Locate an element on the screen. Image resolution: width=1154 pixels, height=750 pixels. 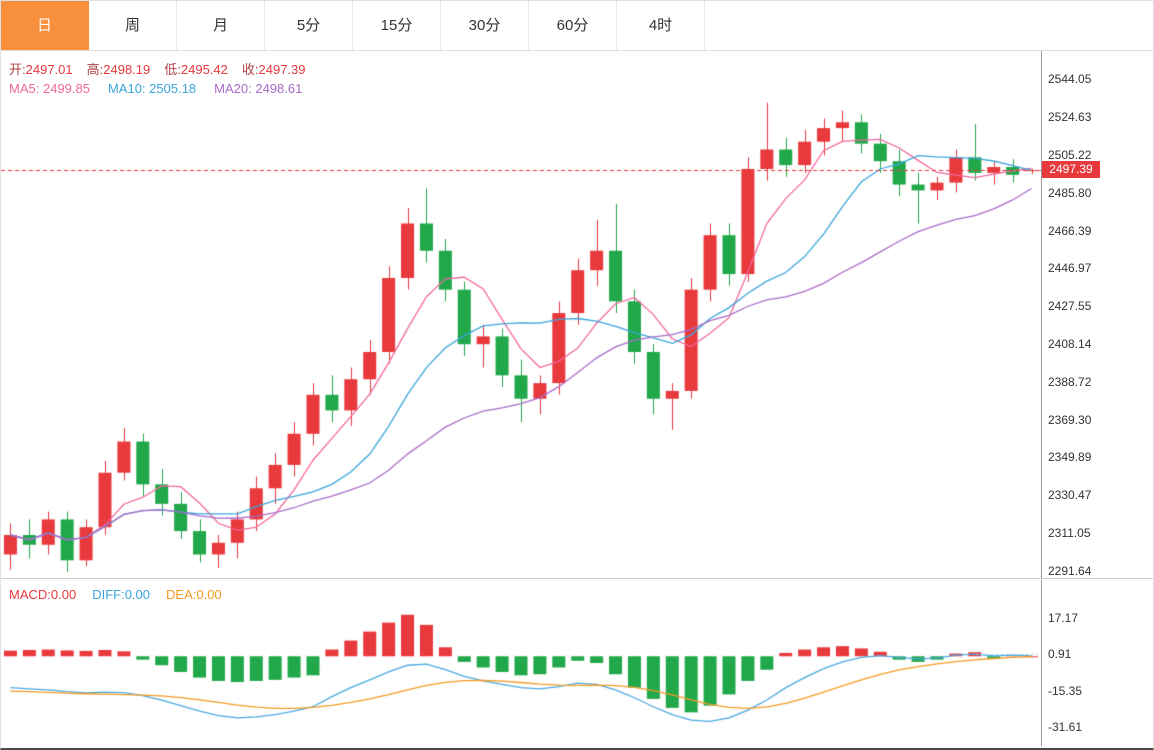
price-axis-tick: 2349.89 is located at coordinates (1070, 457).